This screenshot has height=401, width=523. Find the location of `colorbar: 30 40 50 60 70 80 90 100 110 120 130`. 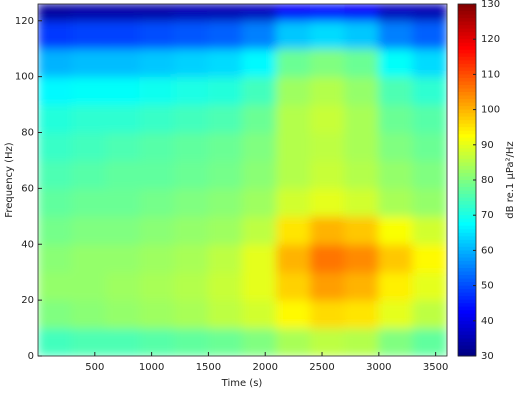

colorbar: 30 40 50 60 70 80 90 100 110 120 130 is located at coordinates (478, 181).